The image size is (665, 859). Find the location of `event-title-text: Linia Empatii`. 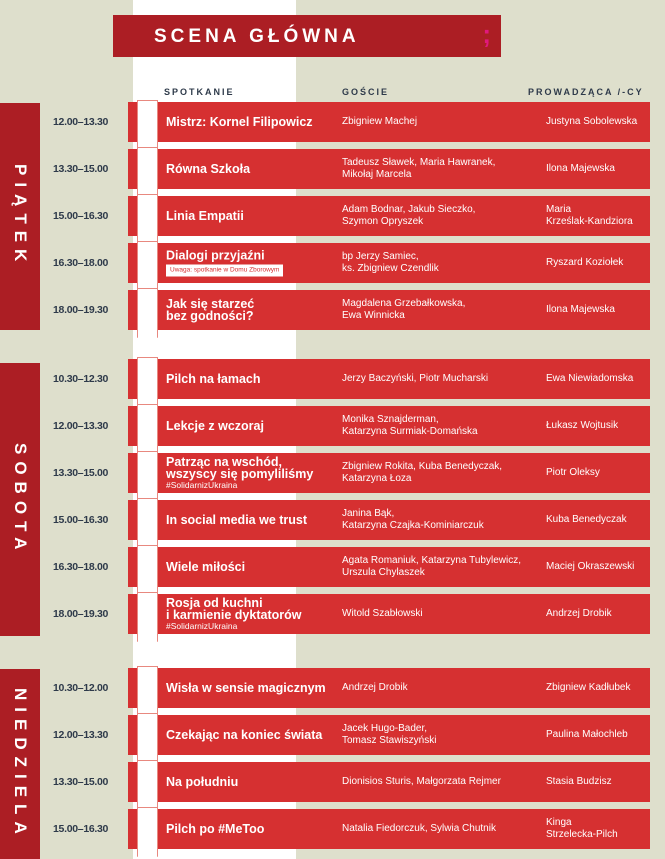

event-title-text: Linia Empatii is located at coordinates (205, 216).